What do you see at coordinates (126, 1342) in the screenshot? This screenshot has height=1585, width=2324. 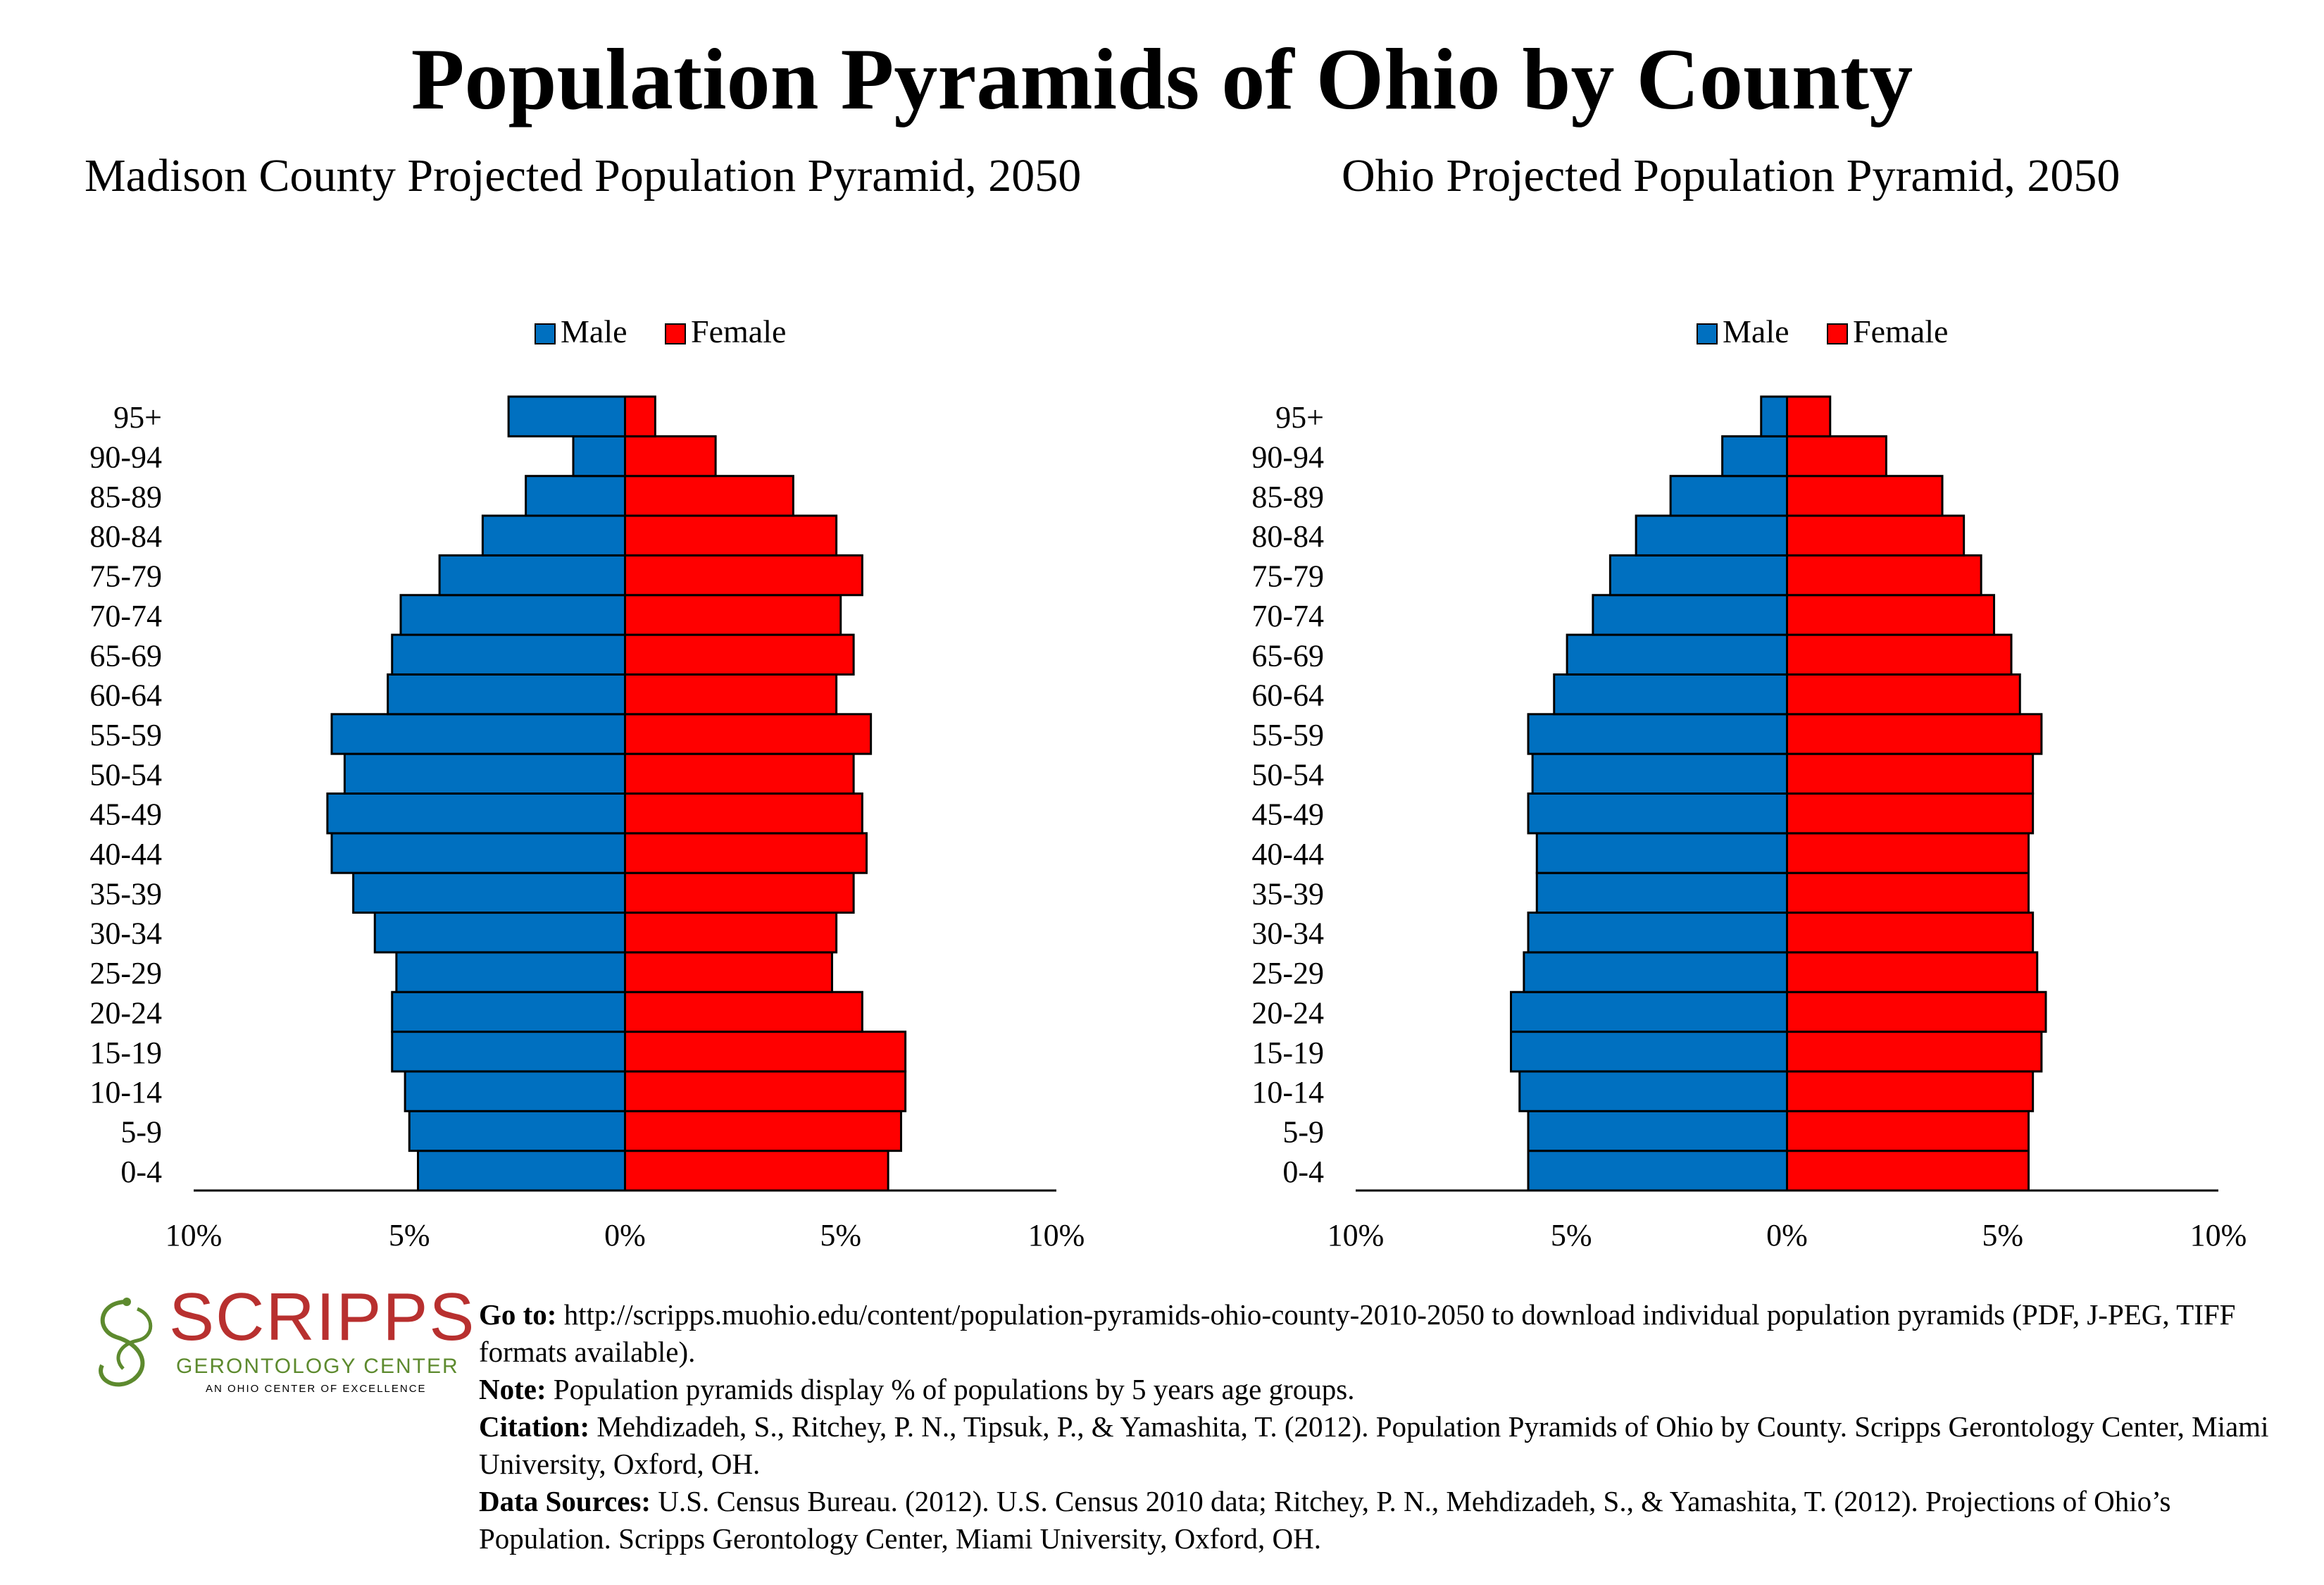 I see `scripps-swirl-icon` at bounding box center [126, 1342].